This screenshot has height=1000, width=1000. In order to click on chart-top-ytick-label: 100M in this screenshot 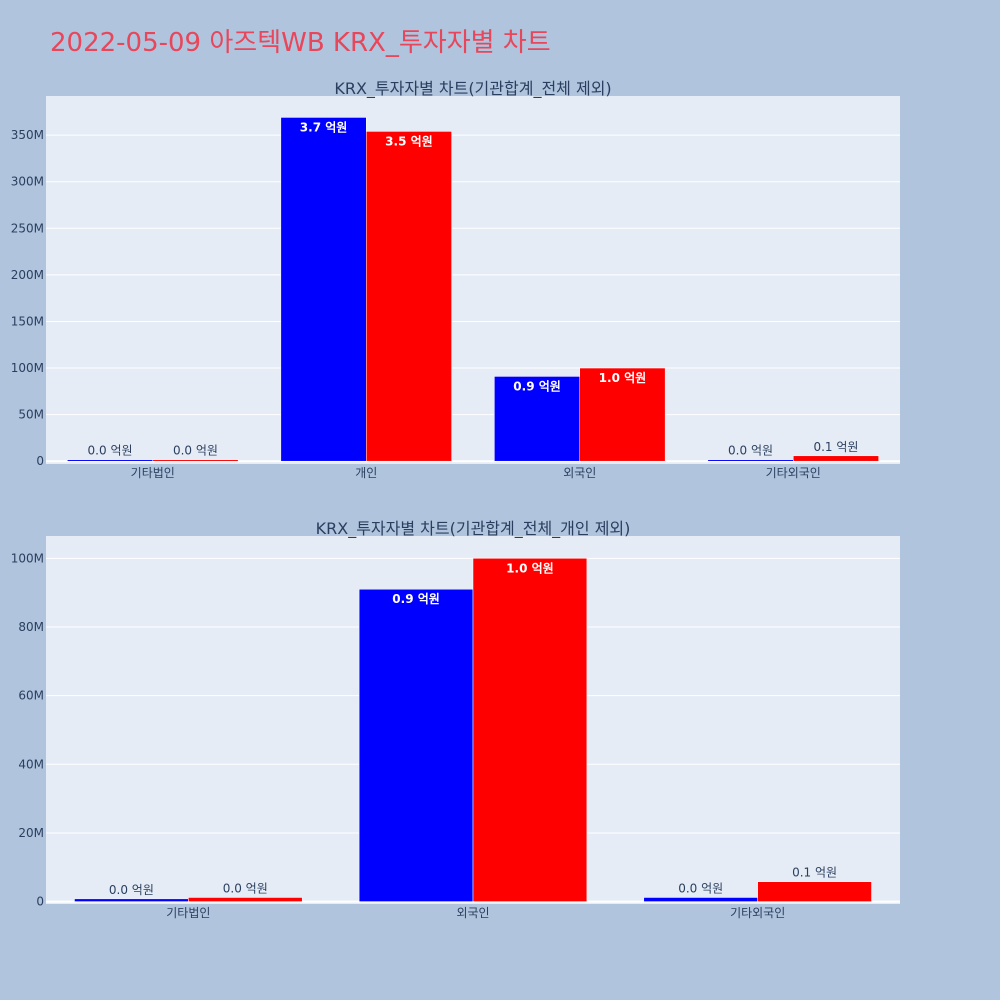, I will do `click(27, 368)`.